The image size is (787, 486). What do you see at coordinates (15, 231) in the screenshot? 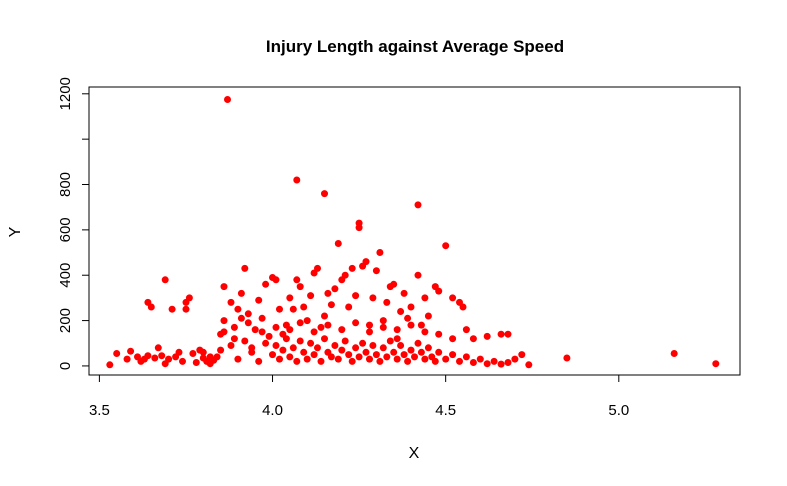
I see `y-axis-label: Y` at bounding box center [15, 231].